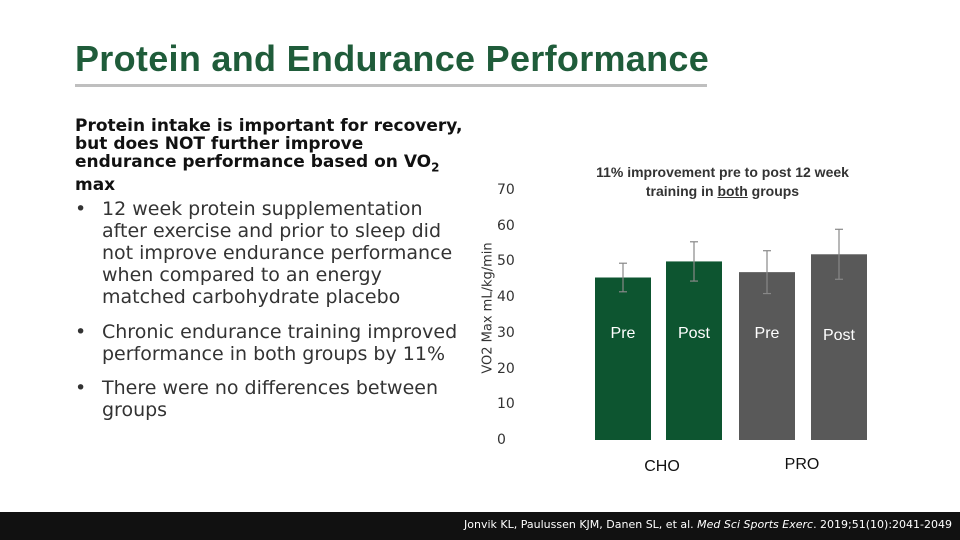 The image size is (960, 540). Describe the element at coordinates (694, 350) in the screenshot. I see `bar-cho-post` at that location.